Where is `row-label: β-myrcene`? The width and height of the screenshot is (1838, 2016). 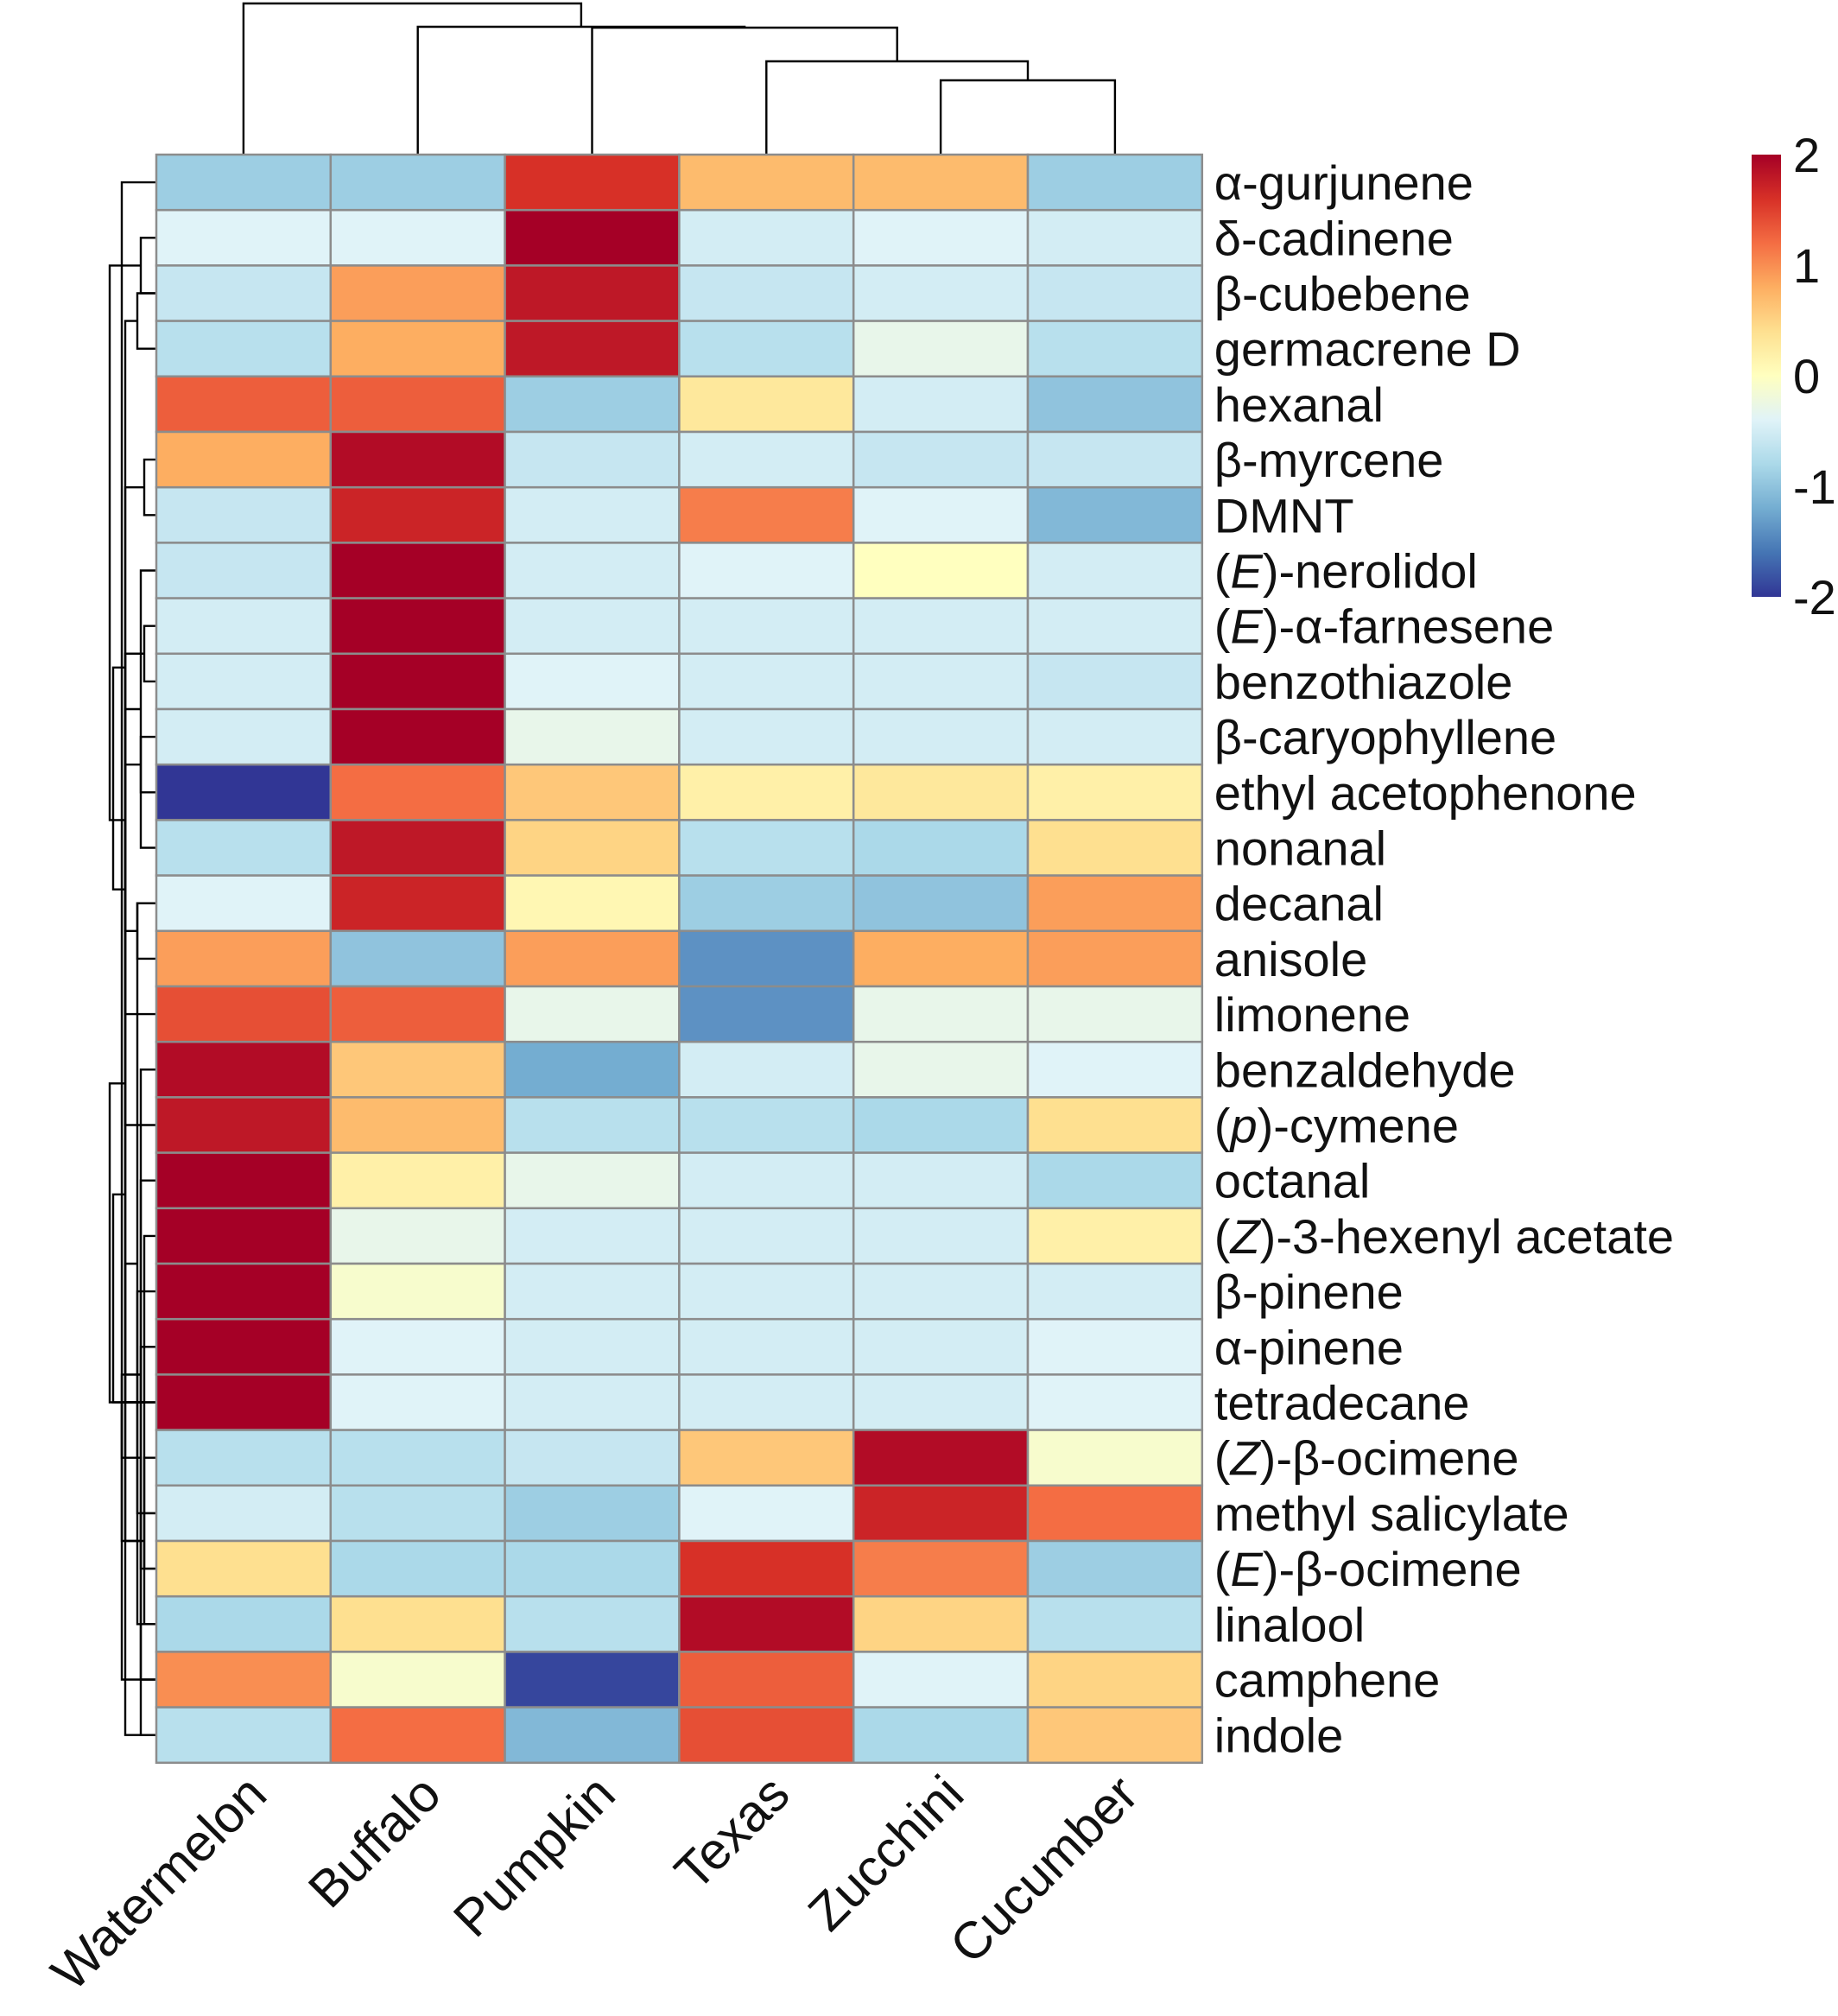 row-label: β-myrcene is located at coordinates (1329, 460).